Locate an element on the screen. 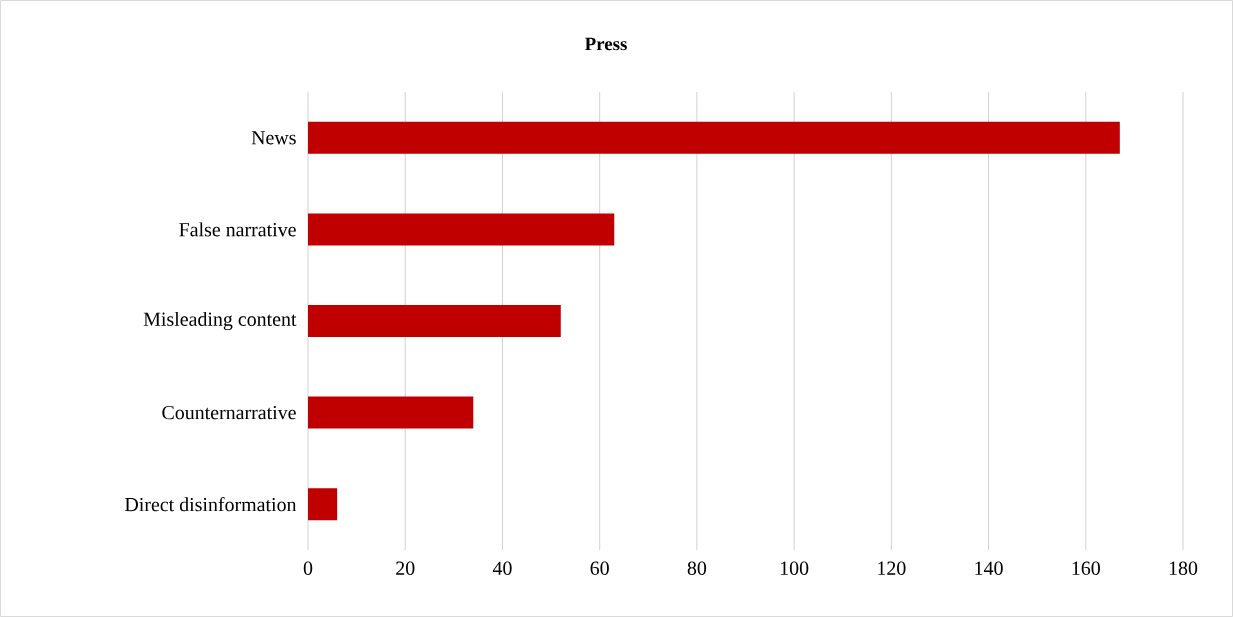  x-tick-label: 180 is located at coordinates (1183, 568).